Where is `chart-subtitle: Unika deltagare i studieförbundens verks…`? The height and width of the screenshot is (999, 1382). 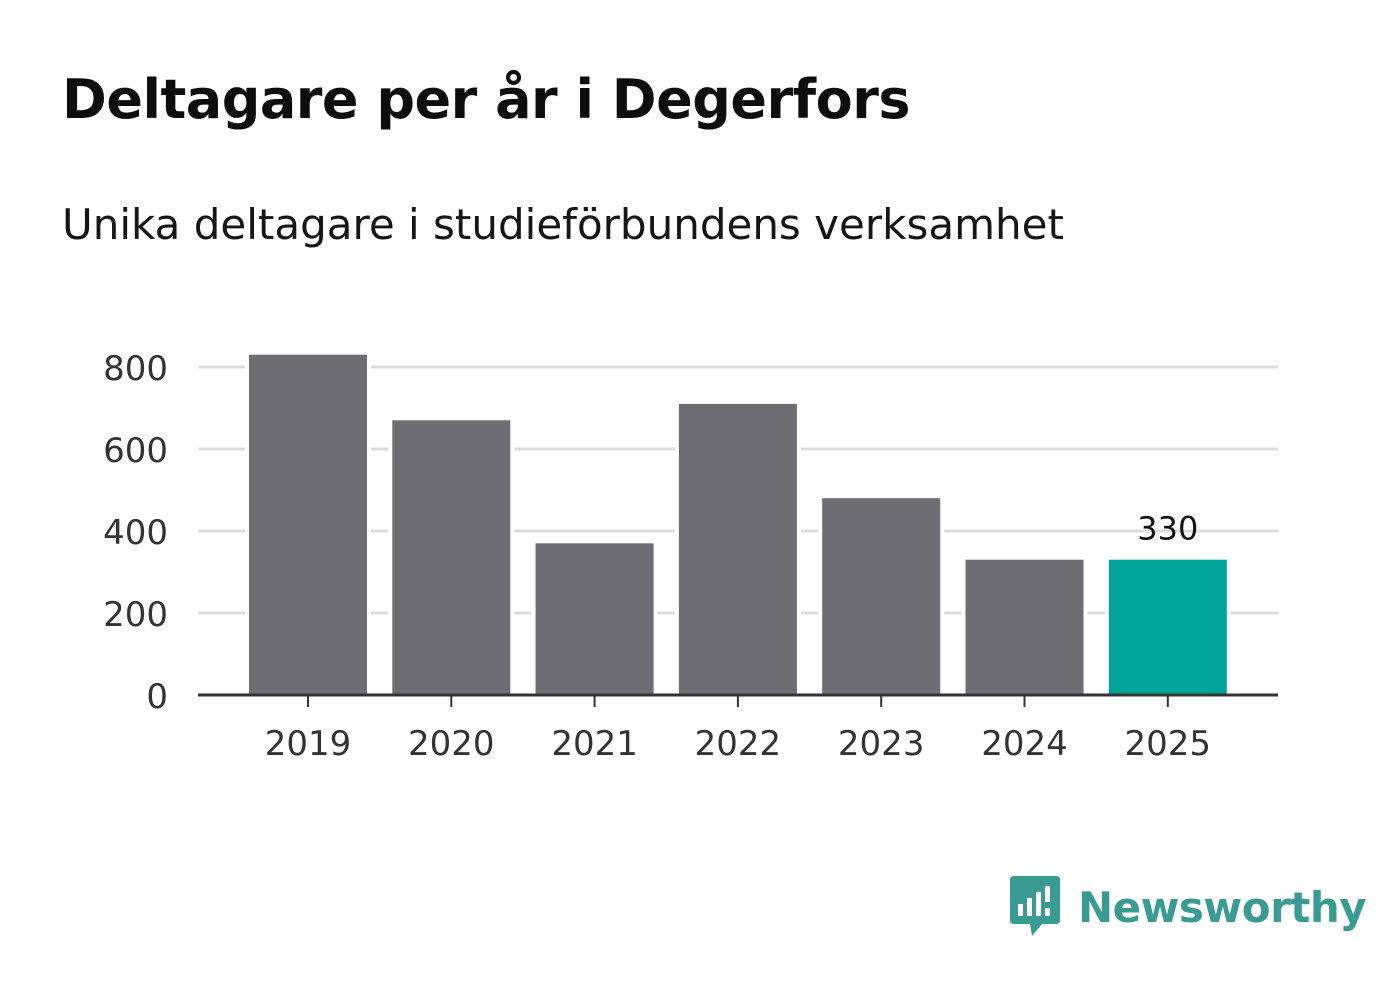 chart-subtitle: Unika deltagare i studieförbundens verks… is located at coordinates (563, 224).